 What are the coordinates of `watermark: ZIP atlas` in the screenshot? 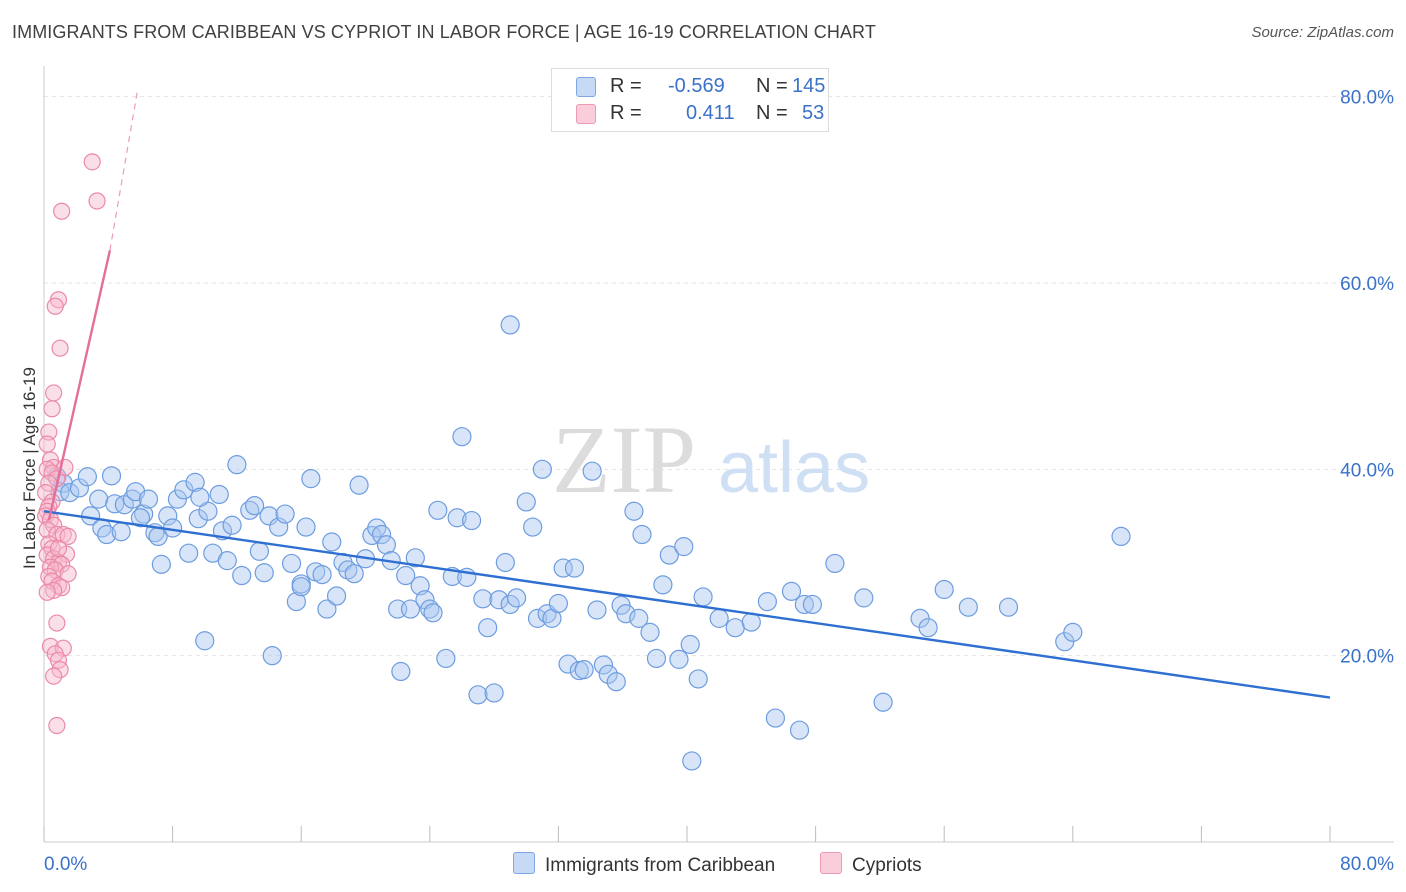 It's located at (711, 459).